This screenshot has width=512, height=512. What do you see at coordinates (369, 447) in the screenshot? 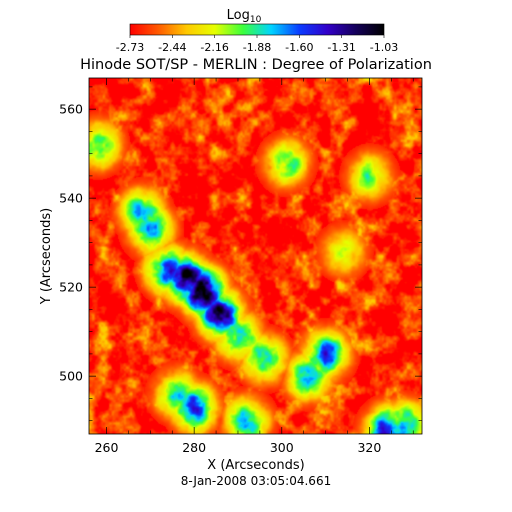
I see `x-tick-label: 320` at bounding box center [369, 447].